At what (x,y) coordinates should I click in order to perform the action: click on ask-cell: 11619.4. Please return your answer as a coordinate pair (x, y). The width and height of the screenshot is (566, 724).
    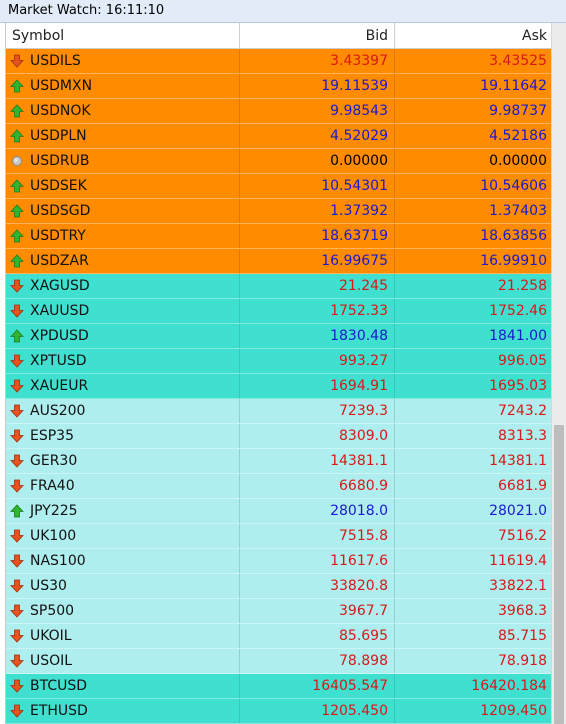
    Looking at the image, I should click on (473, 561).